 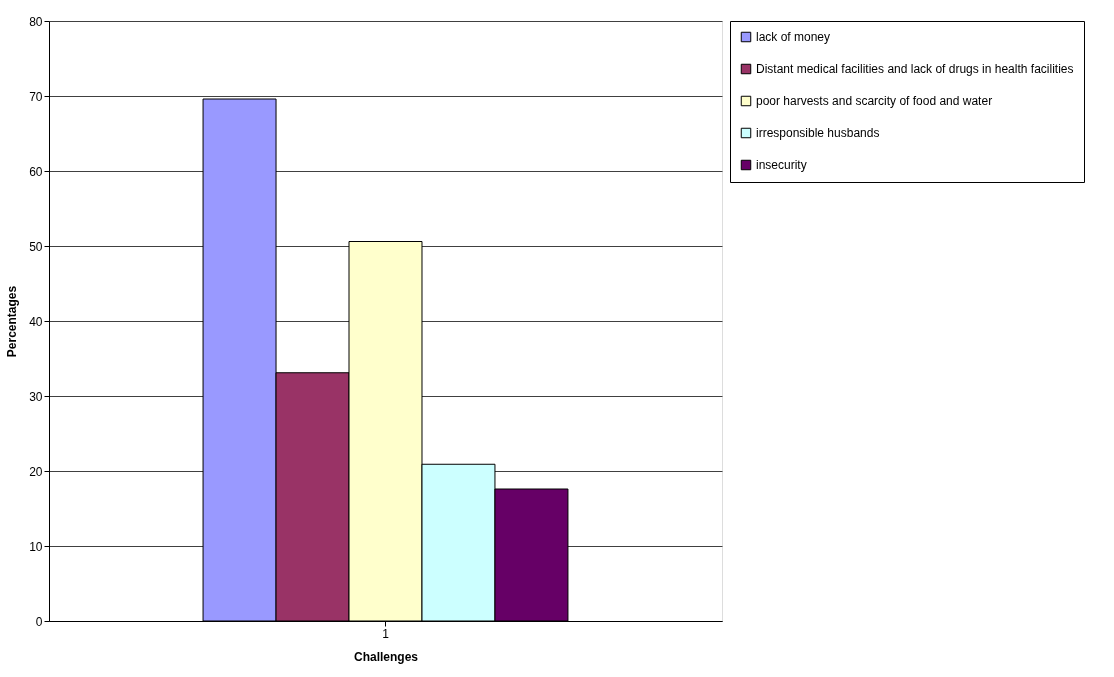 I want to click on y-tick-label: 10, so click(x=36, y=546).